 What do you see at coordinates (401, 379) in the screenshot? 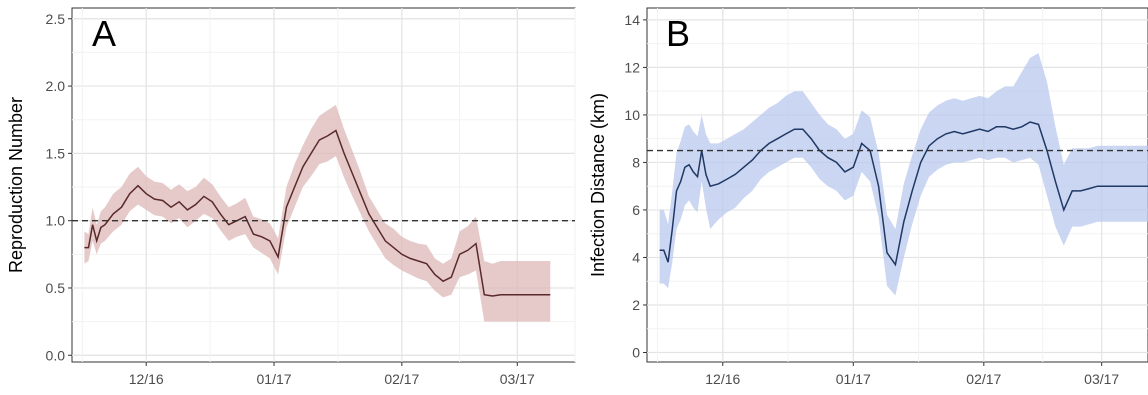
I see `x-tick-label-a: 02/17` at bounding box center [401, 379].